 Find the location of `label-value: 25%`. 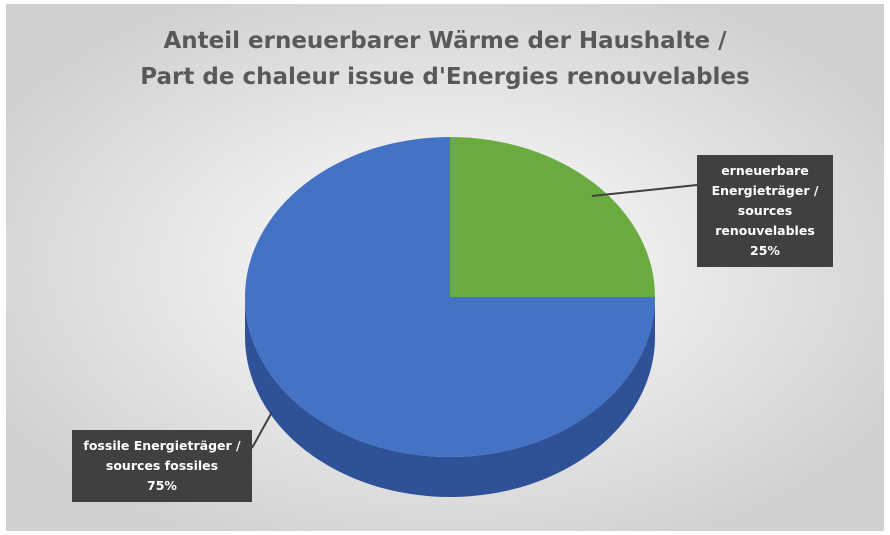

label-value: 25% is located at coordinates (765, 250).